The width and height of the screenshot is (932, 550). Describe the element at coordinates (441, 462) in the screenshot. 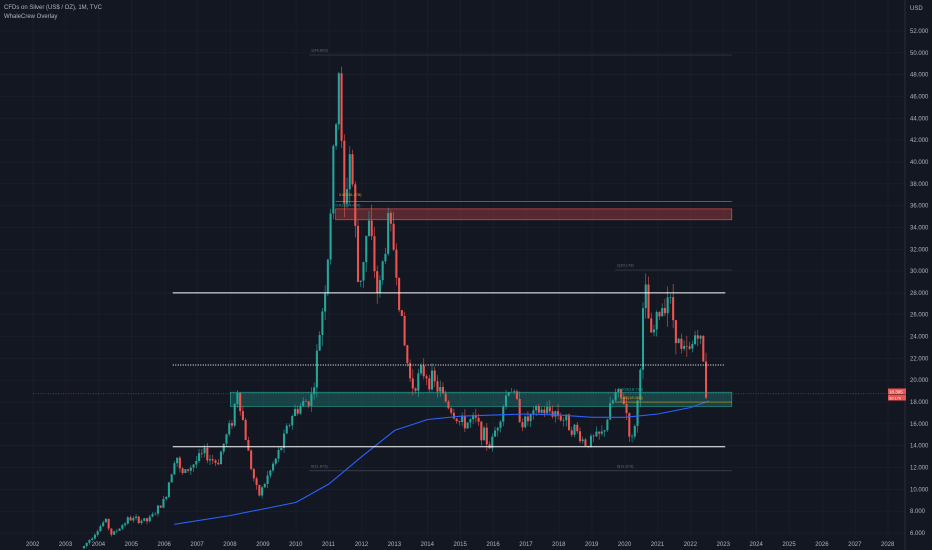

I see `ma-line` at that location.